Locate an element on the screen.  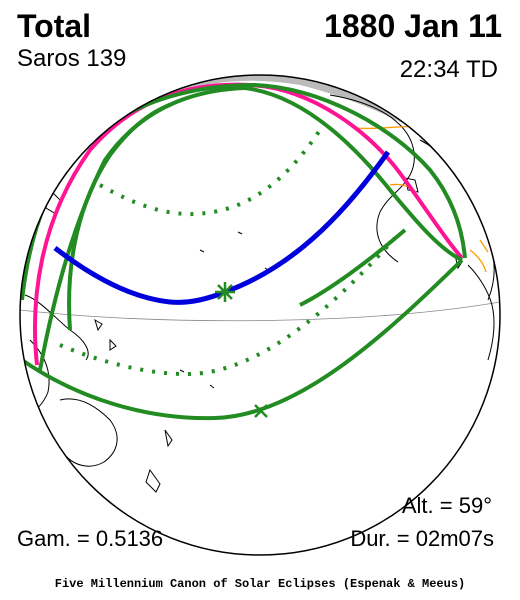
penumbral-limit-inner is located at coordinates (120, 216).